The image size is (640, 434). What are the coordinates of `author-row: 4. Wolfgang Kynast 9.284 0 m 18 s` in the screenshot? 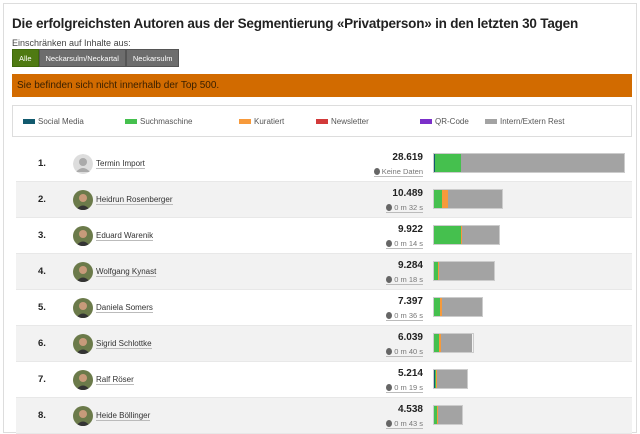 It's located at (324, 272).